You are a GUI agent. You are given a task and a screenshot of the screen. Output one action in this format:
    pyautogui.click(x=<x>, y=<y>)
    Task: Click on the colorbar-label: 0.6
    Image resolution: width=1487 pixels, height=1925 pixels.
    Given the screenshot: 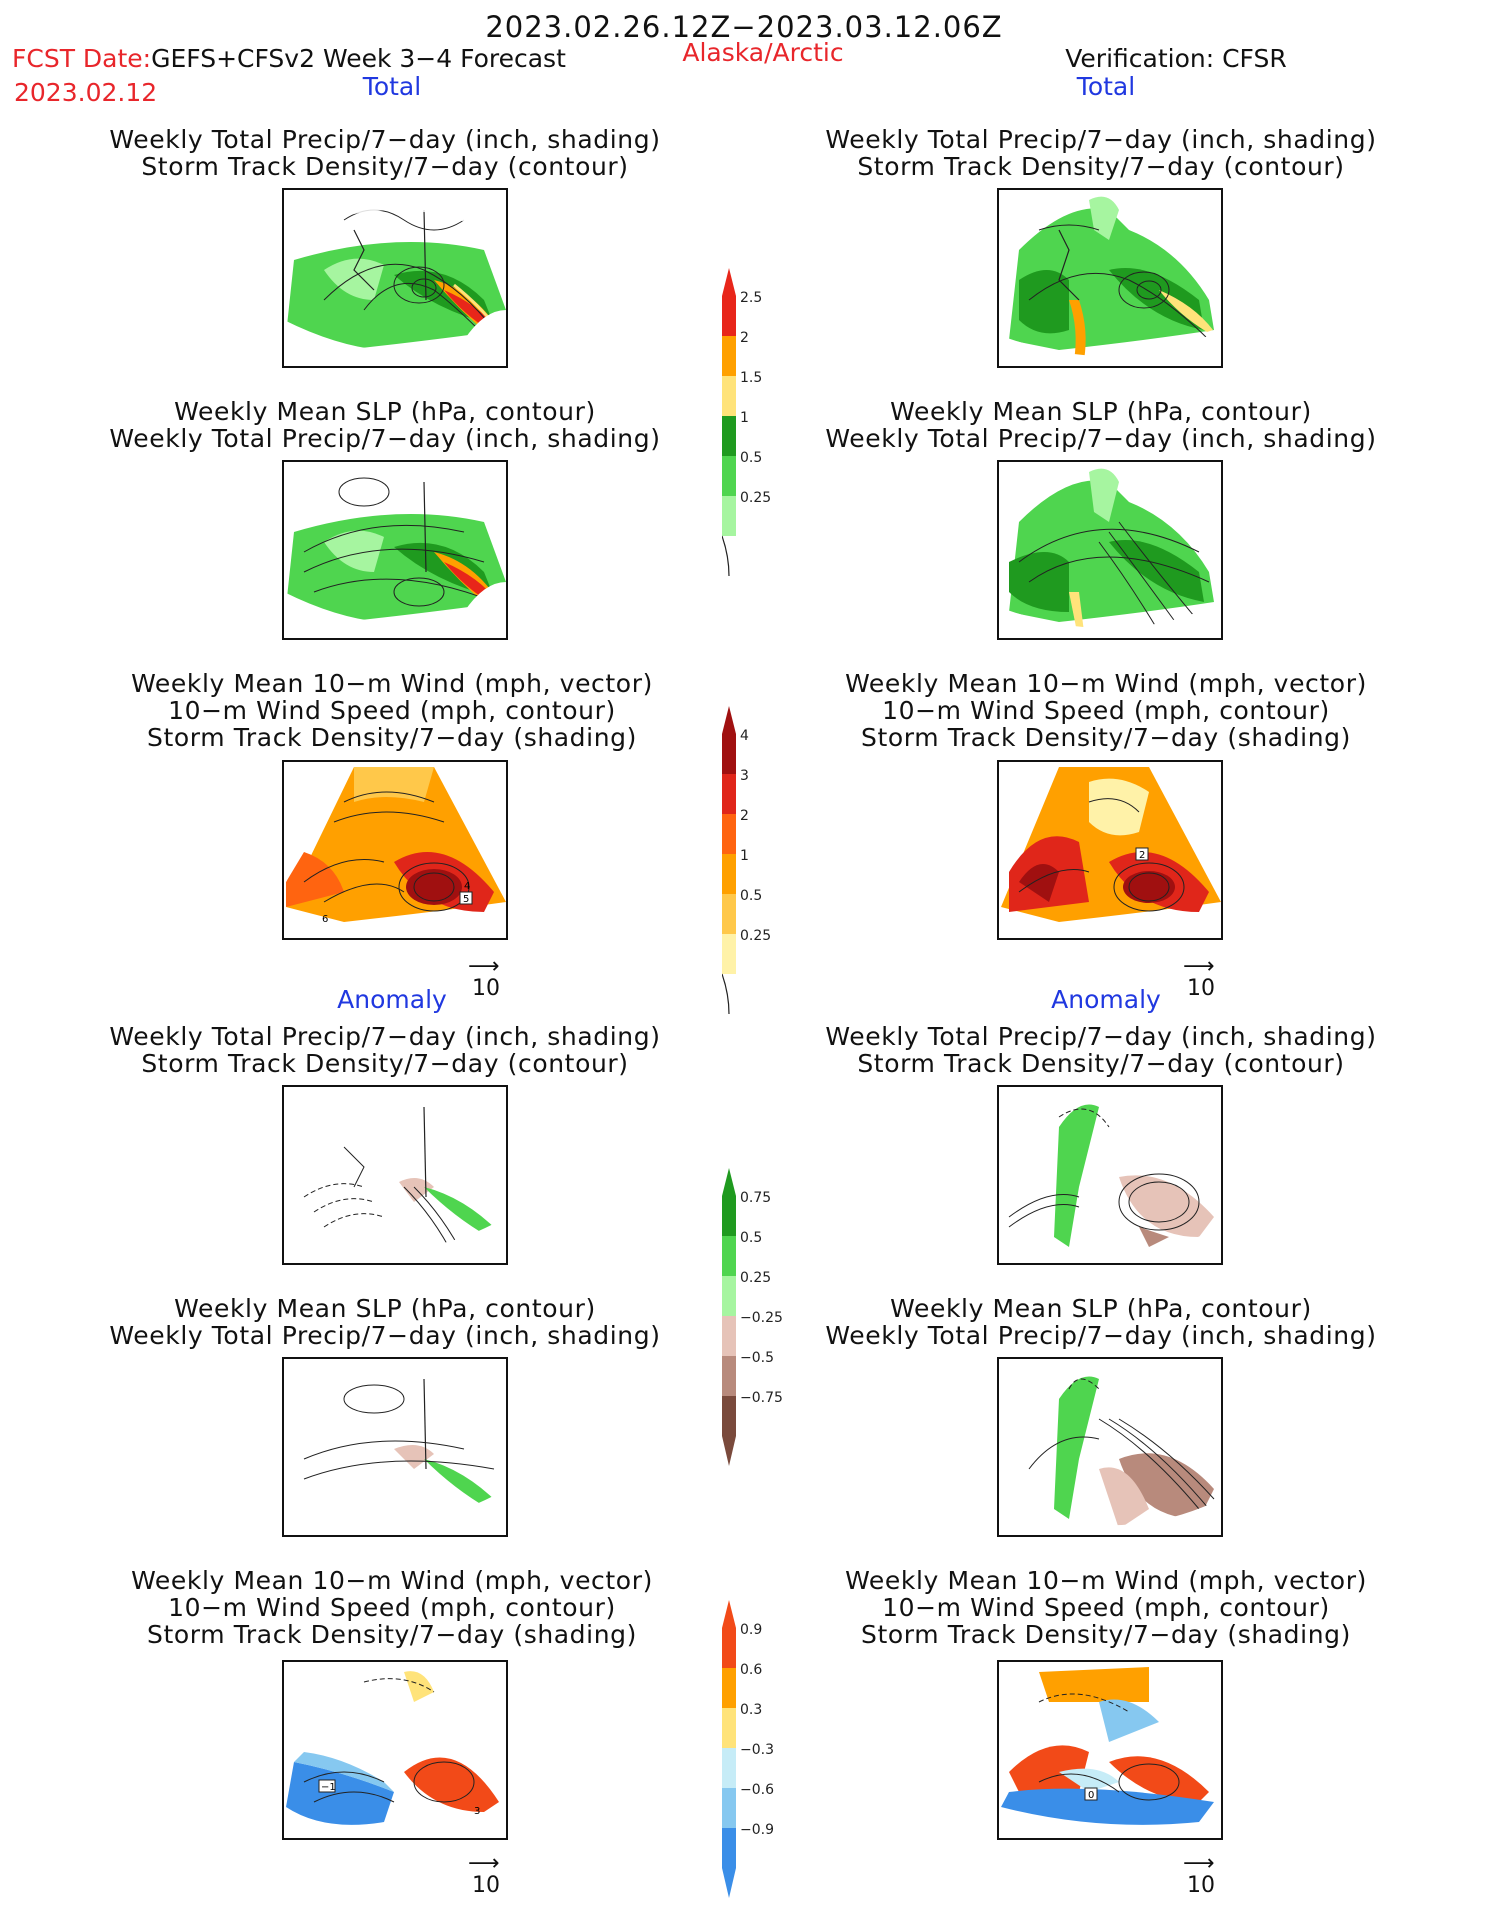 What is the action you would take?
    pyautogui.click(x=751, y=1670)
    